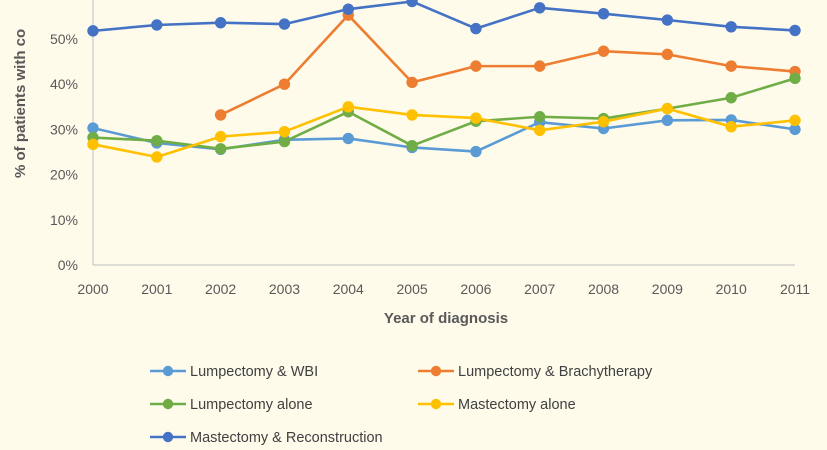 Image resolution: width=827 pixels, height=450 pixels. I want to click on y-axis-ticks: 0% 10% 20% 30% 40% 50%, so click(64, 152).